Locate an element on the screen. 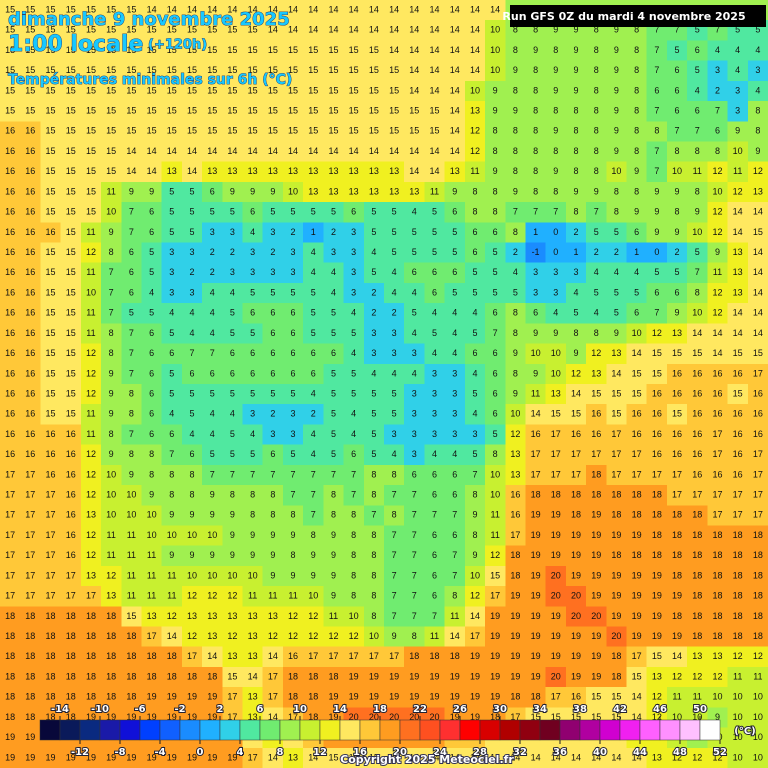  temperature-value: 13 is located at coordinates (596, 373).